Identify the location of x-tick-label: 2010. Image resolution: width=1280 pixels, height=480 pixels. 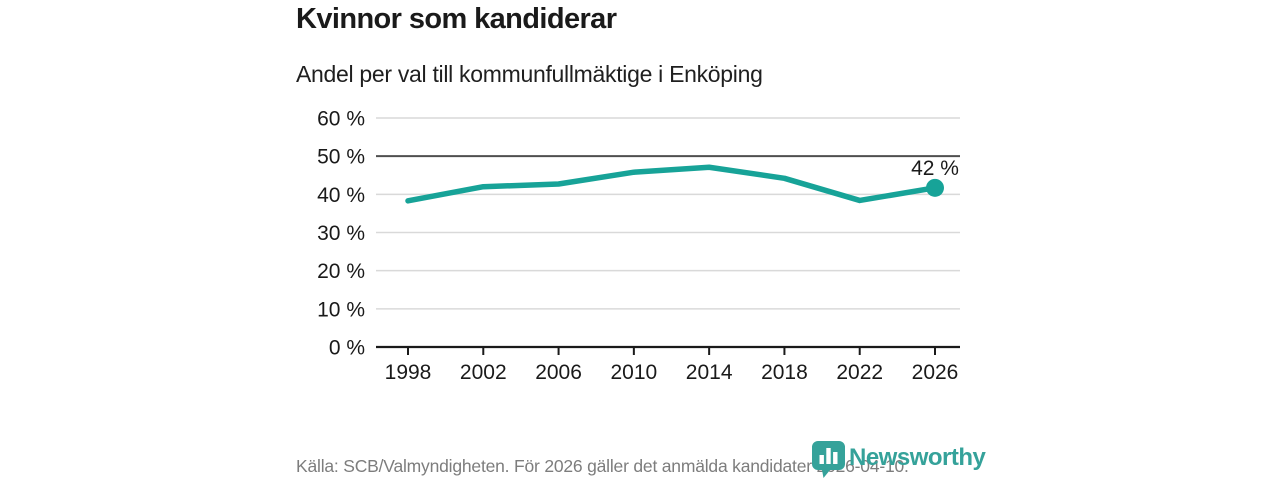
(633, 372).